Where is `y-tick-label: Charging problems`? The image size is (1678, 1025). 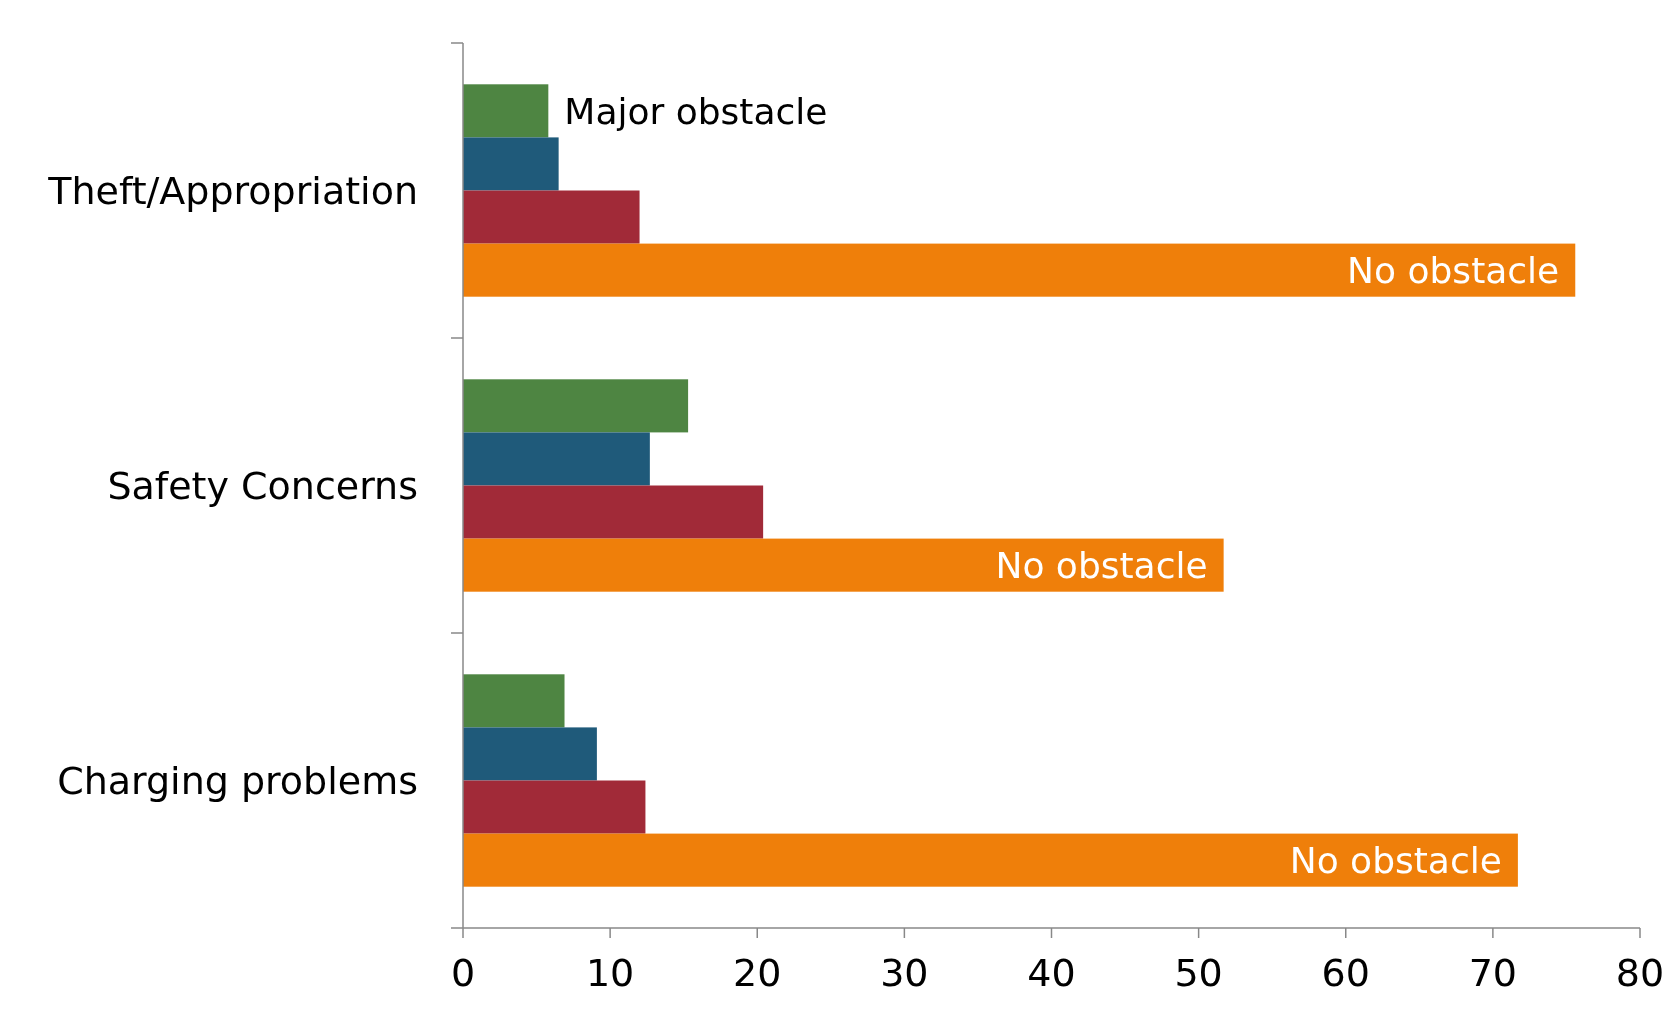 y-tick-label: Charging problems is located at coordinates (237, 781).